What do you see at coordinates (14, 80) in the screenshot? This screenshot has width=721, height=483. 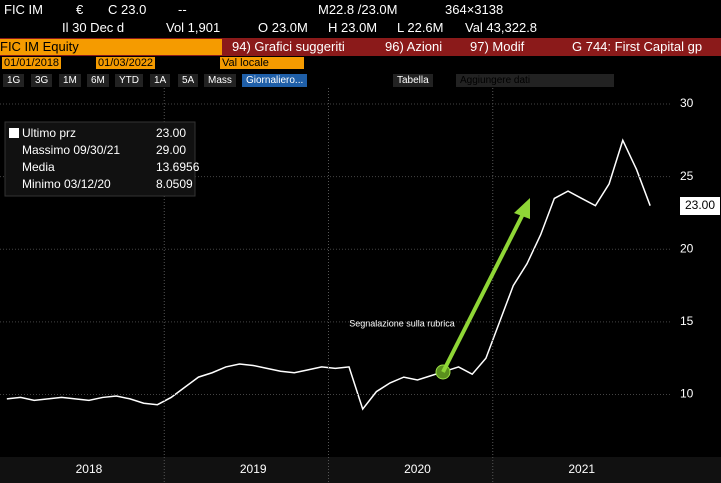 I see `period: 1G` at bounding box center [14, 80].